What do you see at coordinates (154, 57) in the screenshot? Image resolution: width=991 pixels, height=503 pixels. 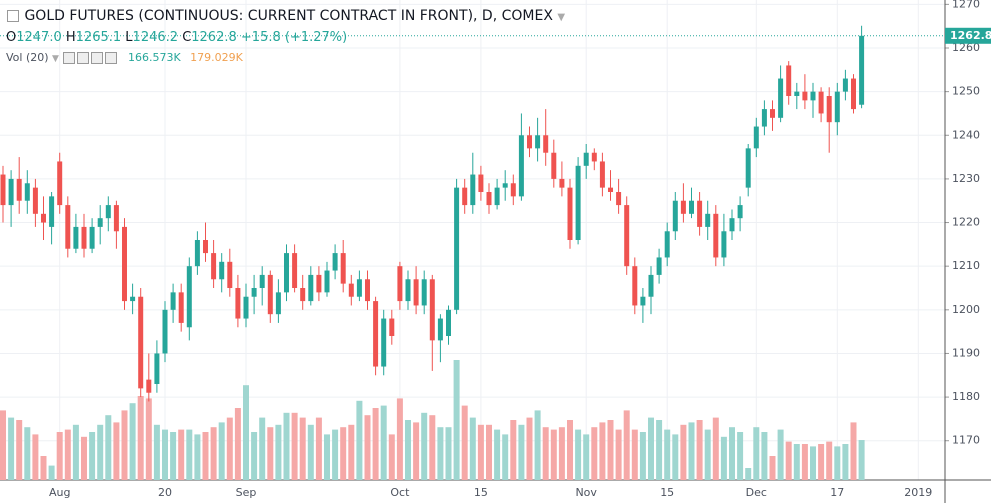 I see `volume-value: 166.573K` at bounding box center [154, 57].